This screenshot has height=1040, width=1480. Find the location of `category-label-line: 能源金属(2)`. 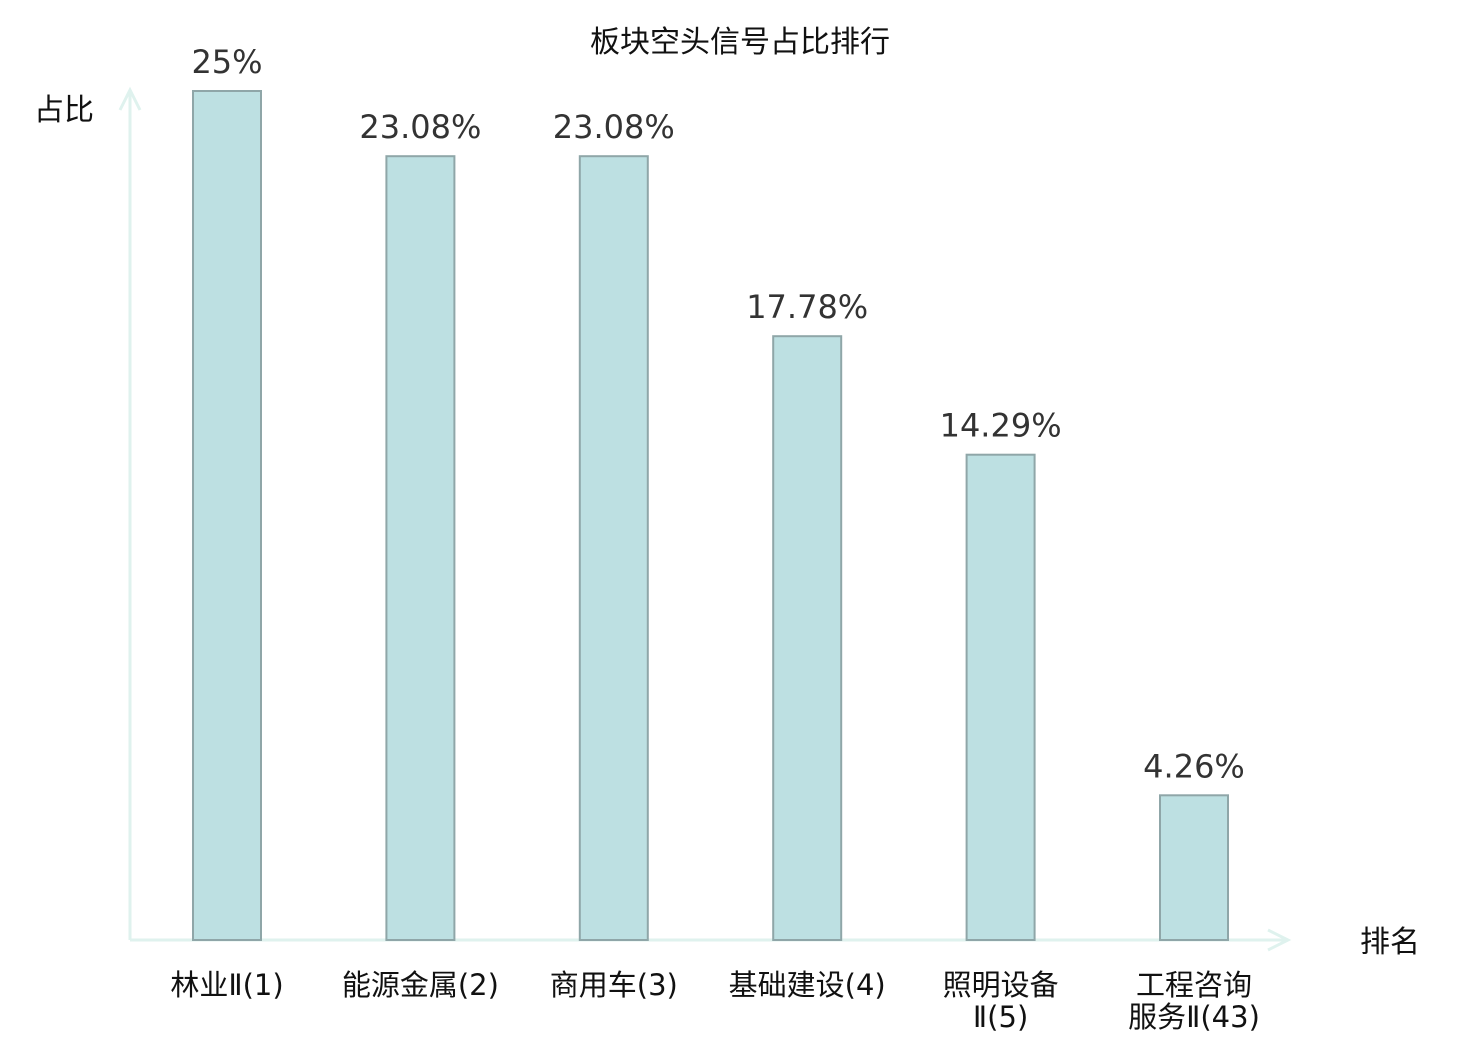

category-label-line: 能源金属(2) is located at coordinates (420, 985).